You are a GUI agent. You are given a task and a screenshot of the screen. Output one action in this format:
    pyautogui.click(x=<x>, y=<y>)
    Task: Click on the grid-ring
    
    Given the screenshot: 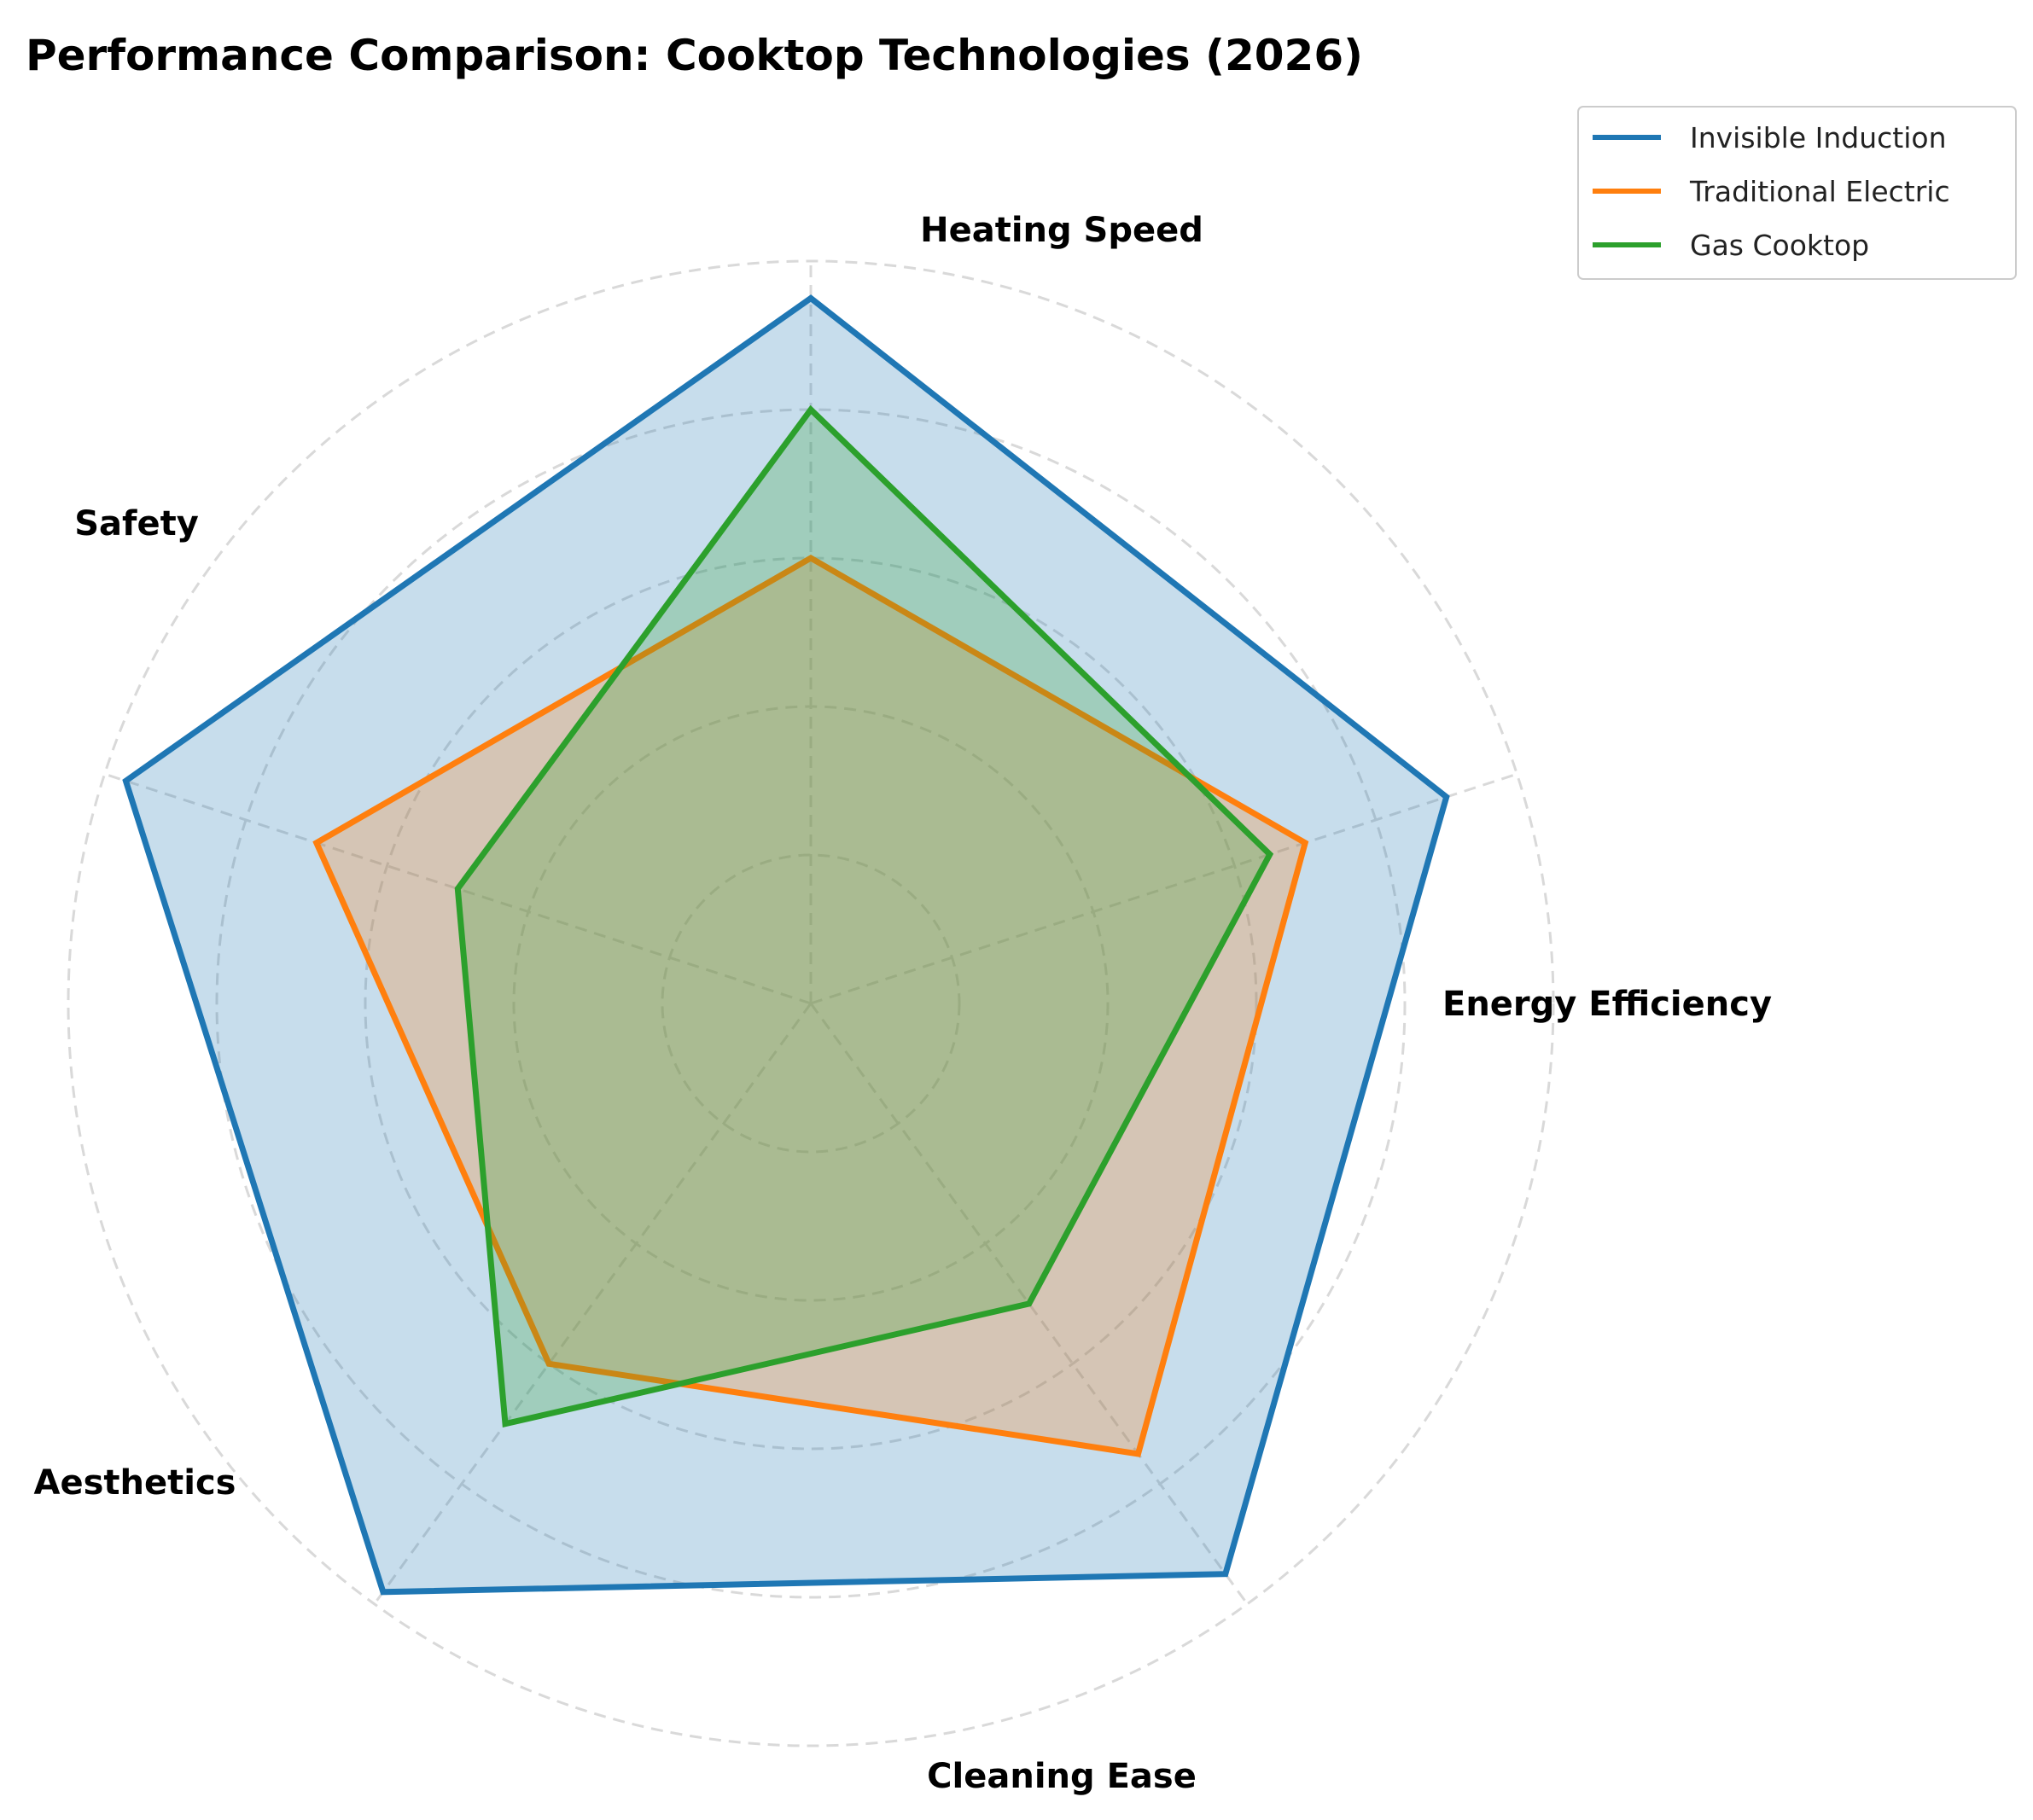 What is the action you would take?
    pyautogui.click(x=811, y=1003)
    